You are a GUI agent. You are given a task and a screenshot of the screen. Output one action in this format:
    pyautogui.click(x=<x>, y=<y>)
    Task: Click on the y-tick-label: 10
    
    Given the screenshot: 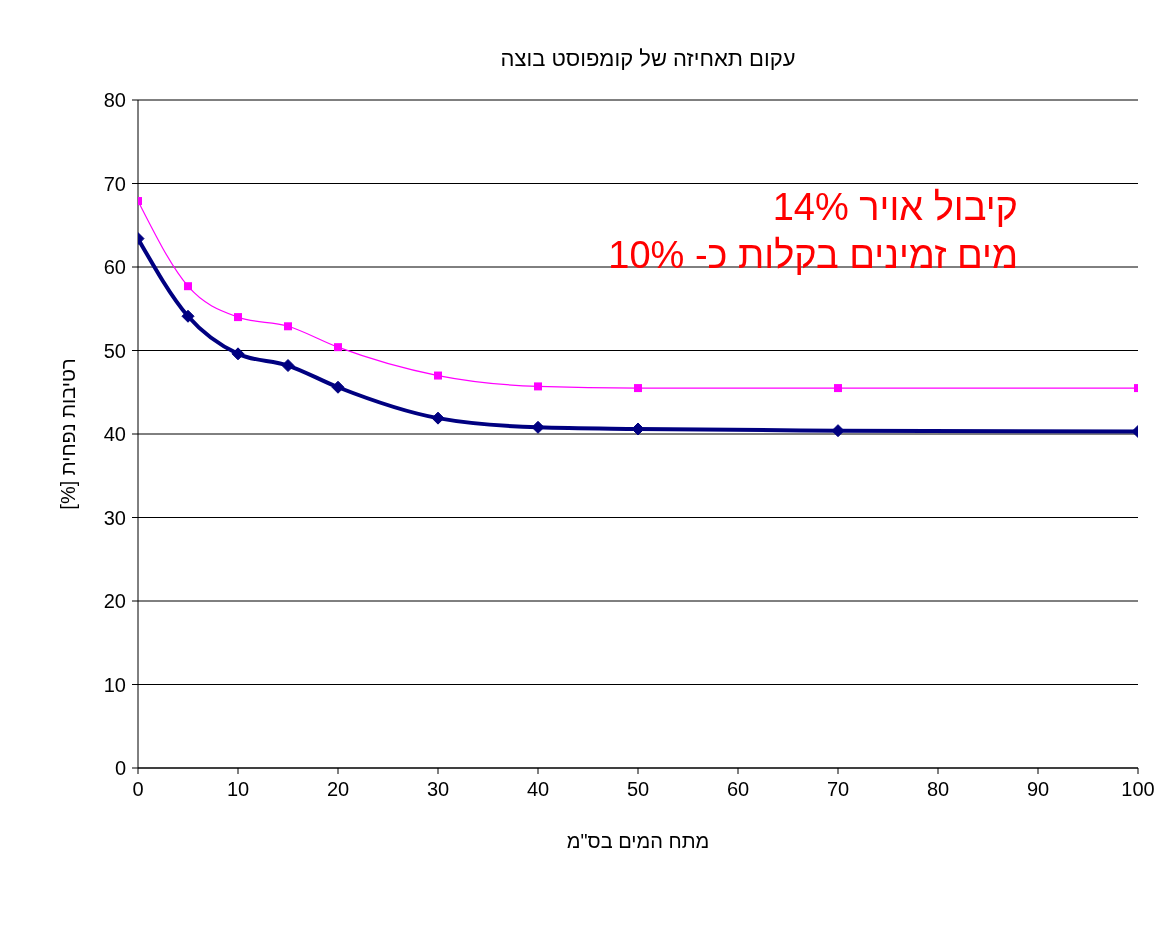 What is the action you would take?
    pyautogui.click(x=114, y=684)
    